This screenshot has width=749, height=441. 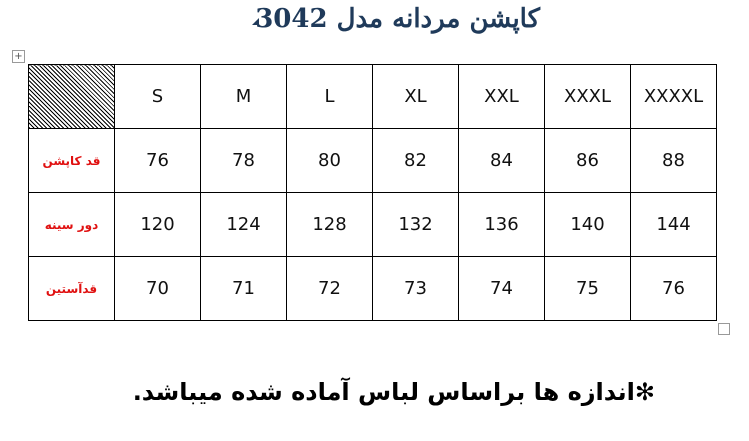 I want to click on table-cell: 73, so click(x=415, y=288).